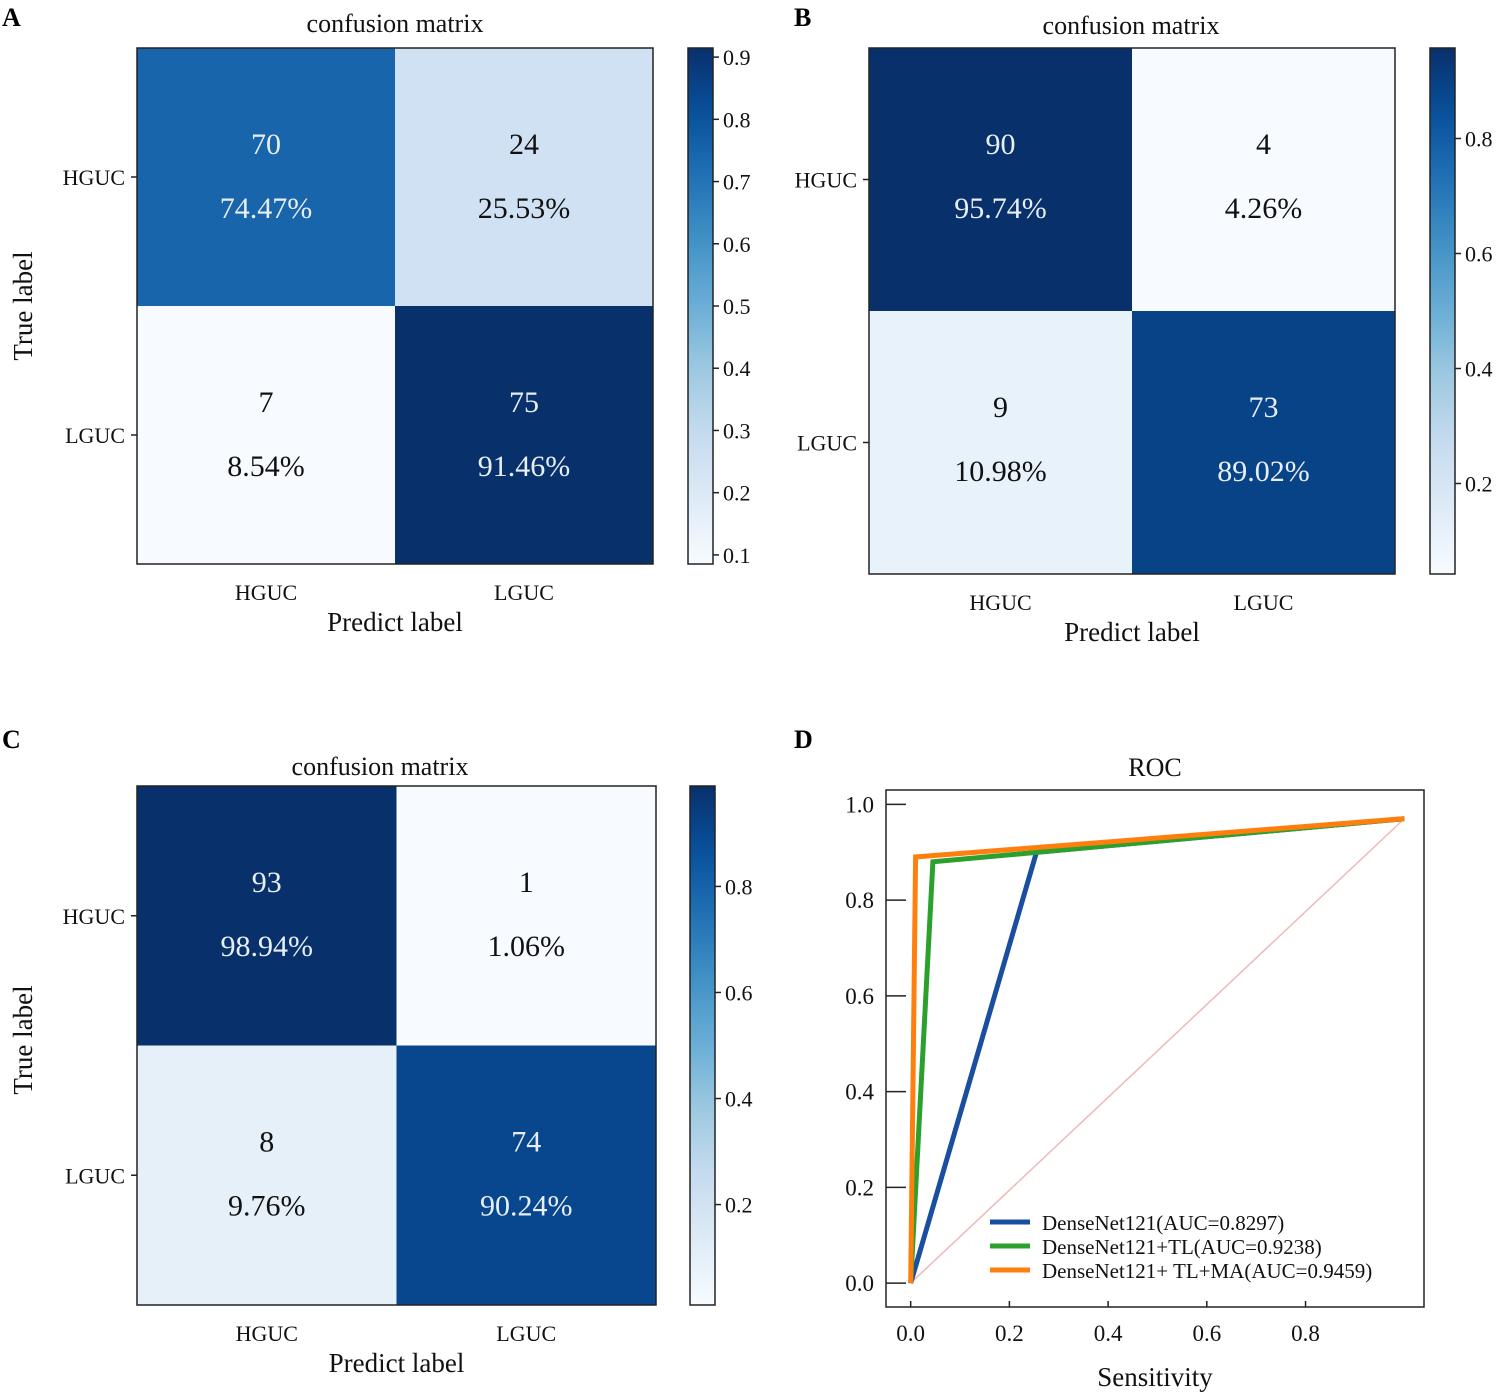  I want to click on plot-frame, so click(1155, 1048).